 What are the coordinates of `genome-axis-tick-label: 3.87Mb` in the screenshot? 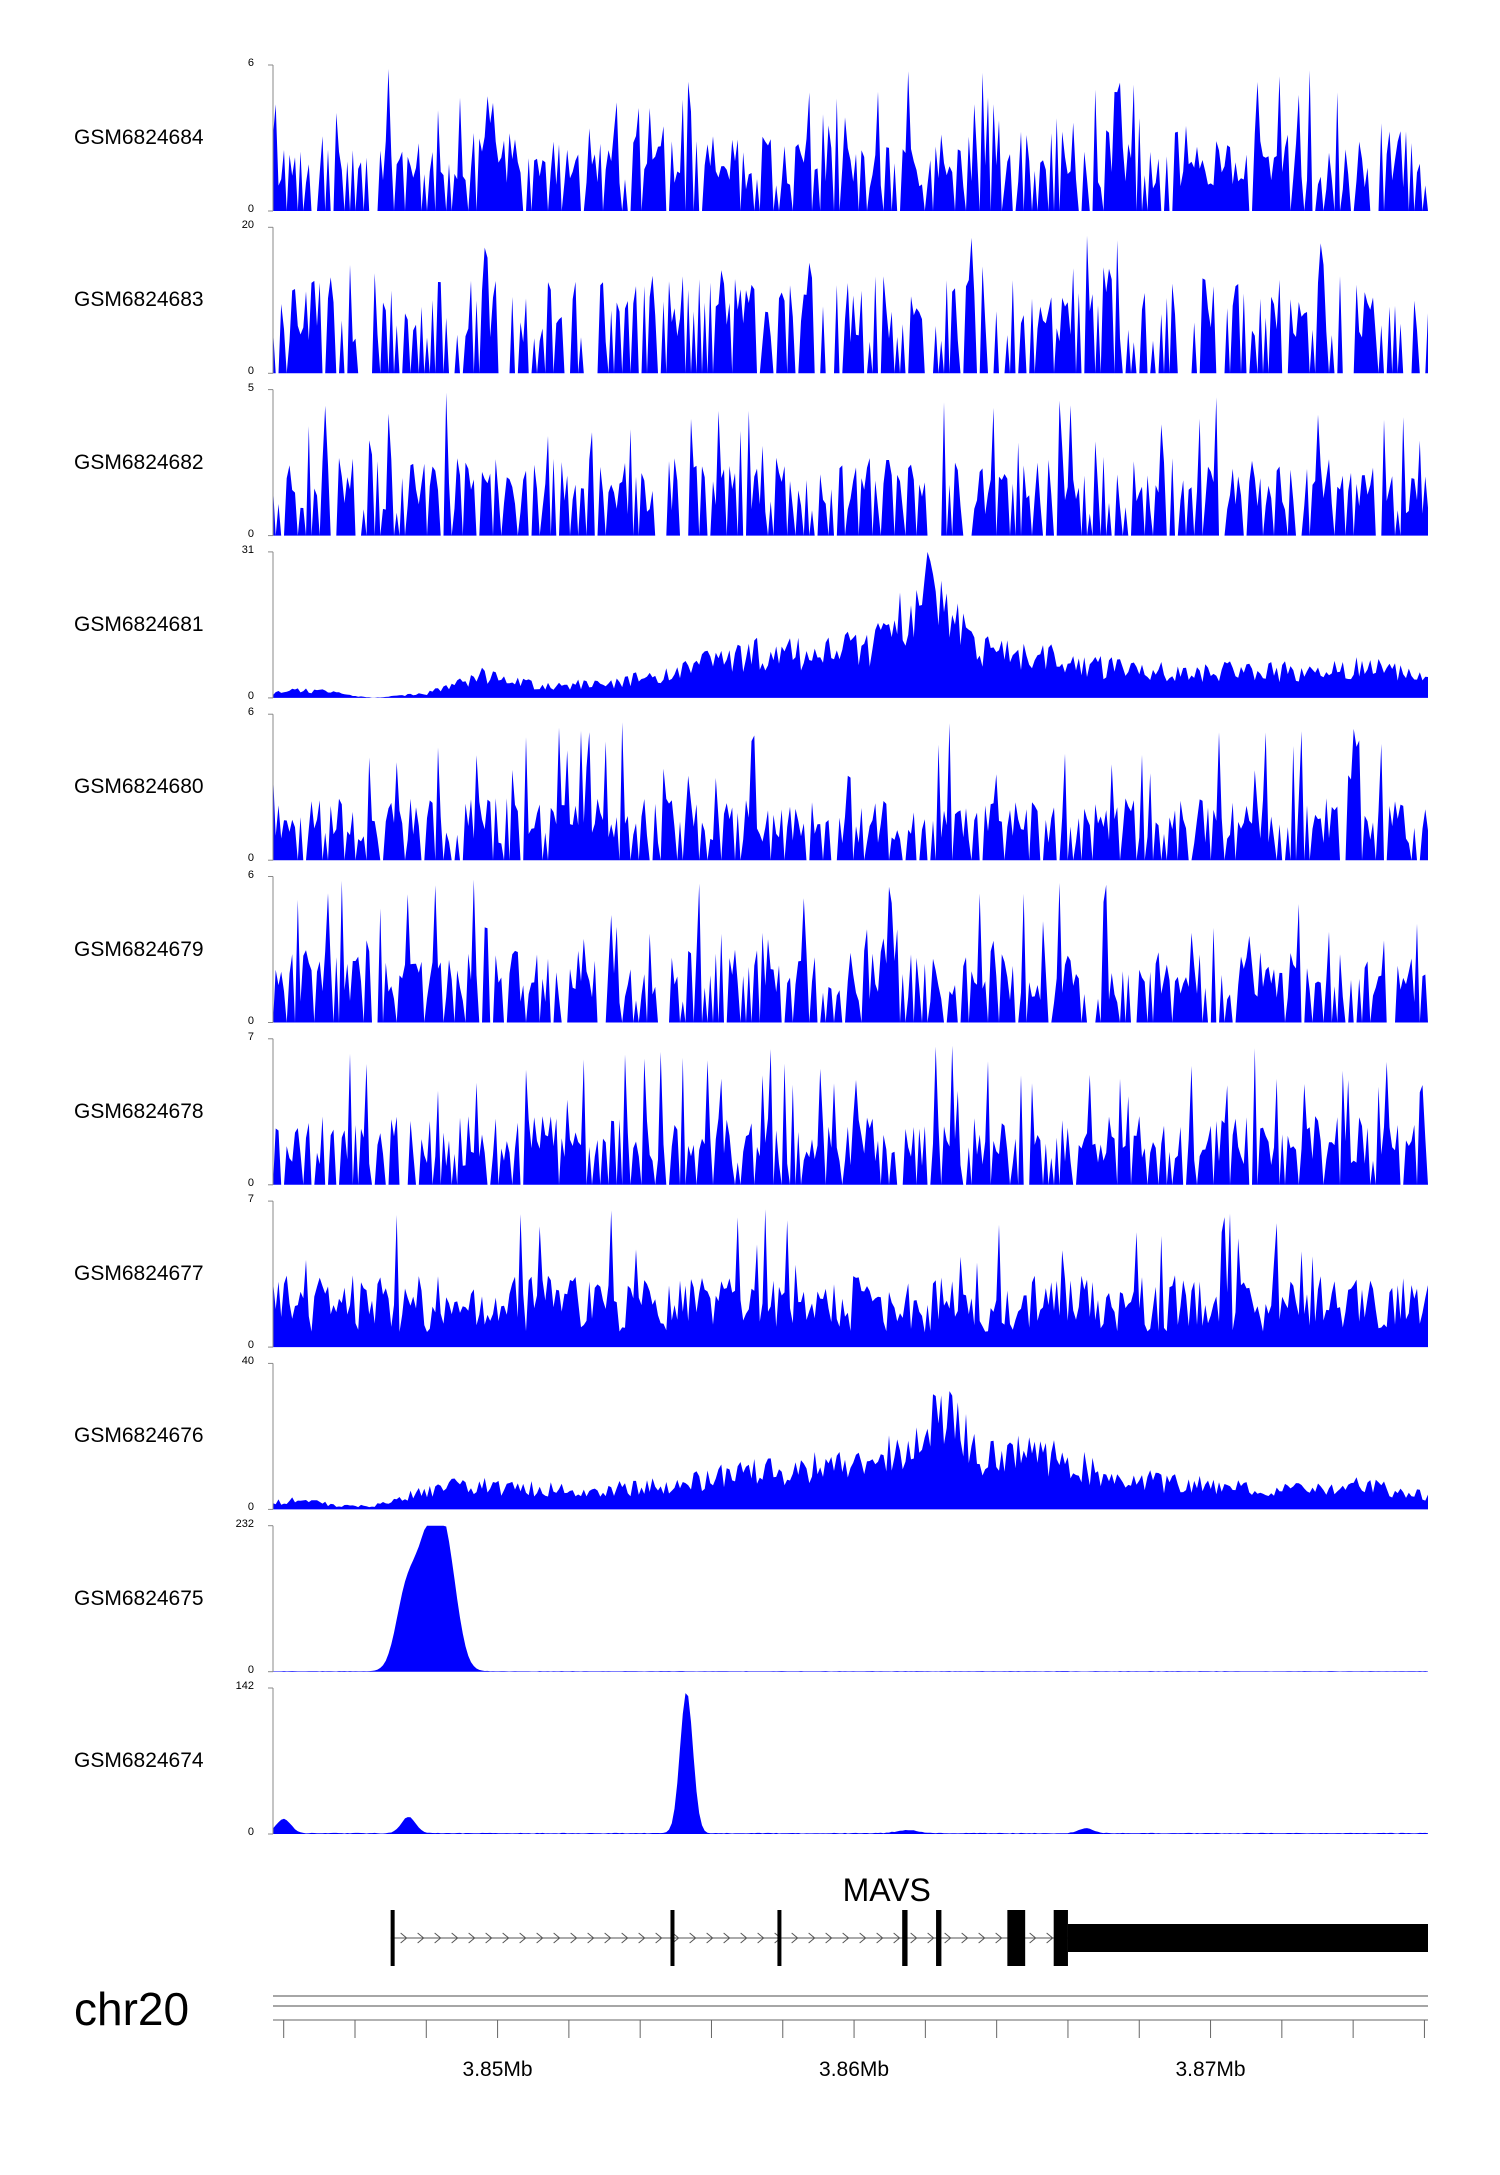 It's located at (1210, 2069).